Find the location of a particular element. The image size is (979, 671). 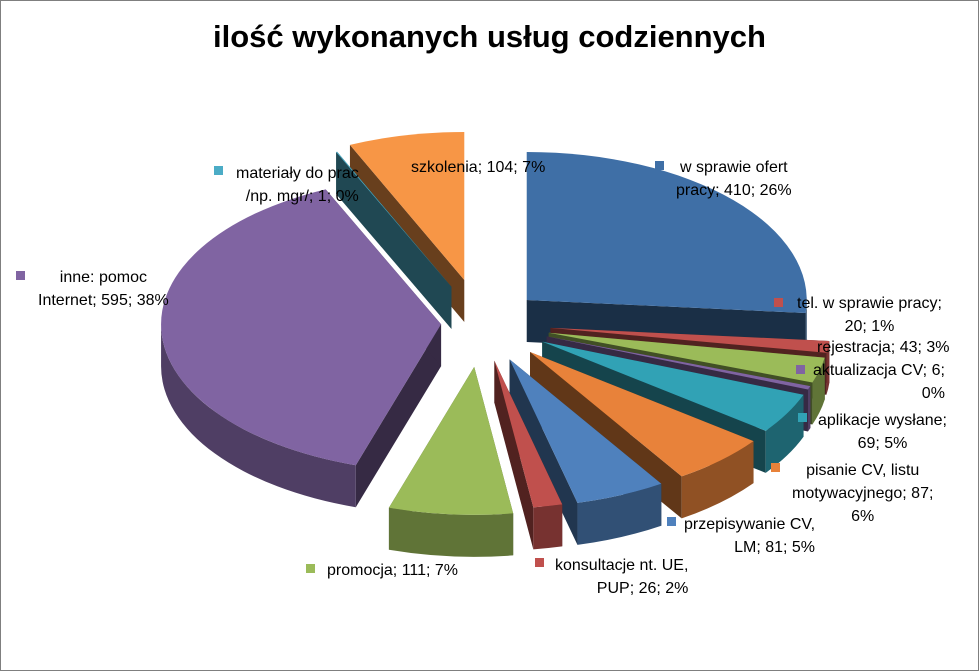

slice-9-top is located at coordinates (301, 327).